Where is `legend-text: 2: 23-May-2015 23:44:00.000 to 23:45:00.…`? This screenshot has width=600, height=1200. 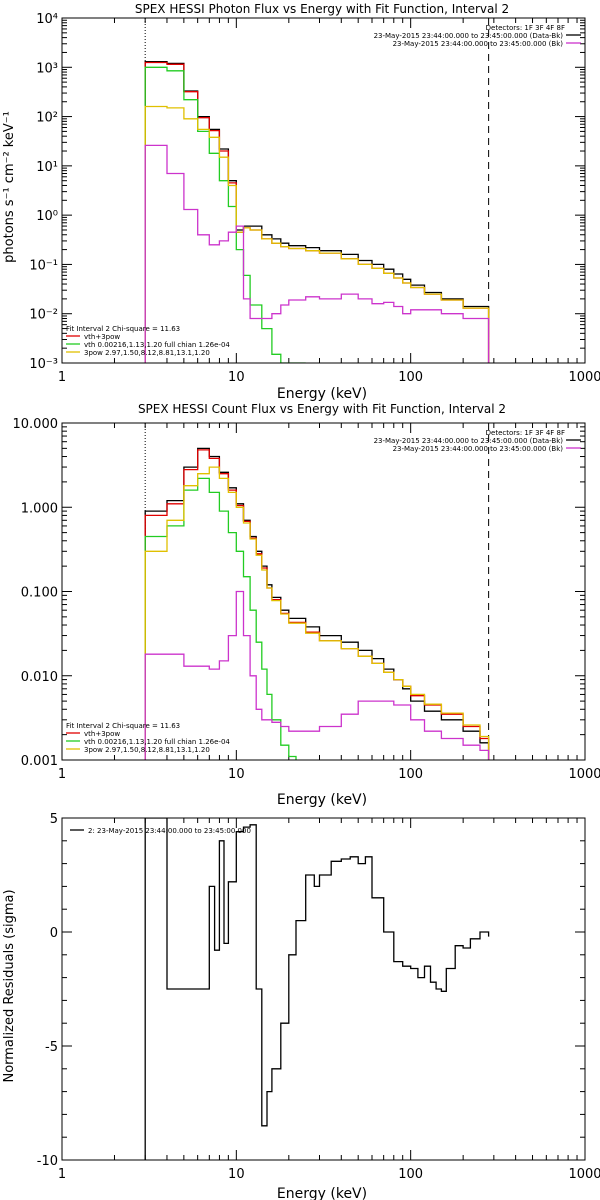 legend-text: 2: 23-May-2015 23:44:00.000 to 23:45:00.… is located at coordinates (169, 831).